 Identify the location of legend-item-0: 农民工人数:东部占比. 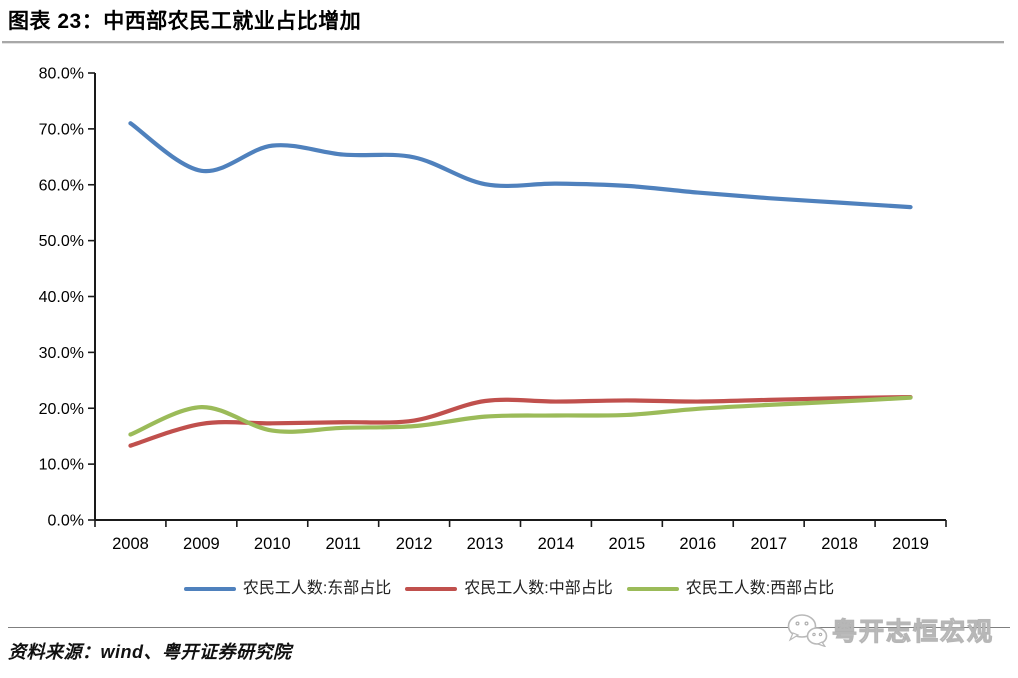
(287, 589).